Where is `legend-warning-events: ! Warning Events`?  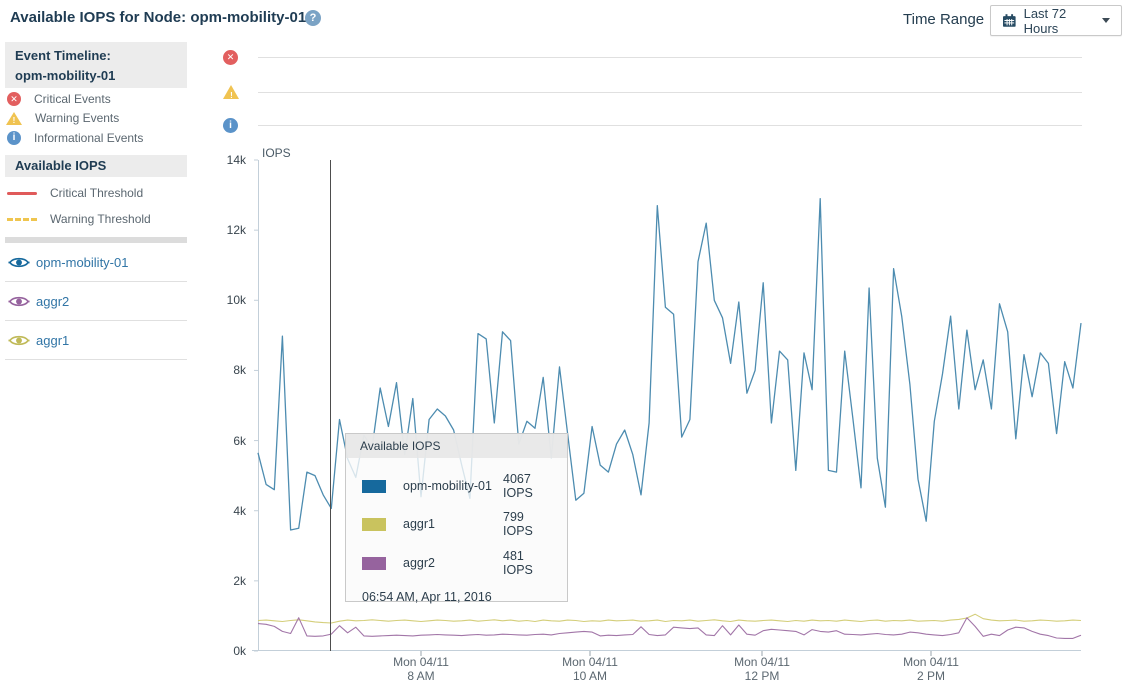
legend-warning-events: ! Warning Events is located at coordinates (96, 118).